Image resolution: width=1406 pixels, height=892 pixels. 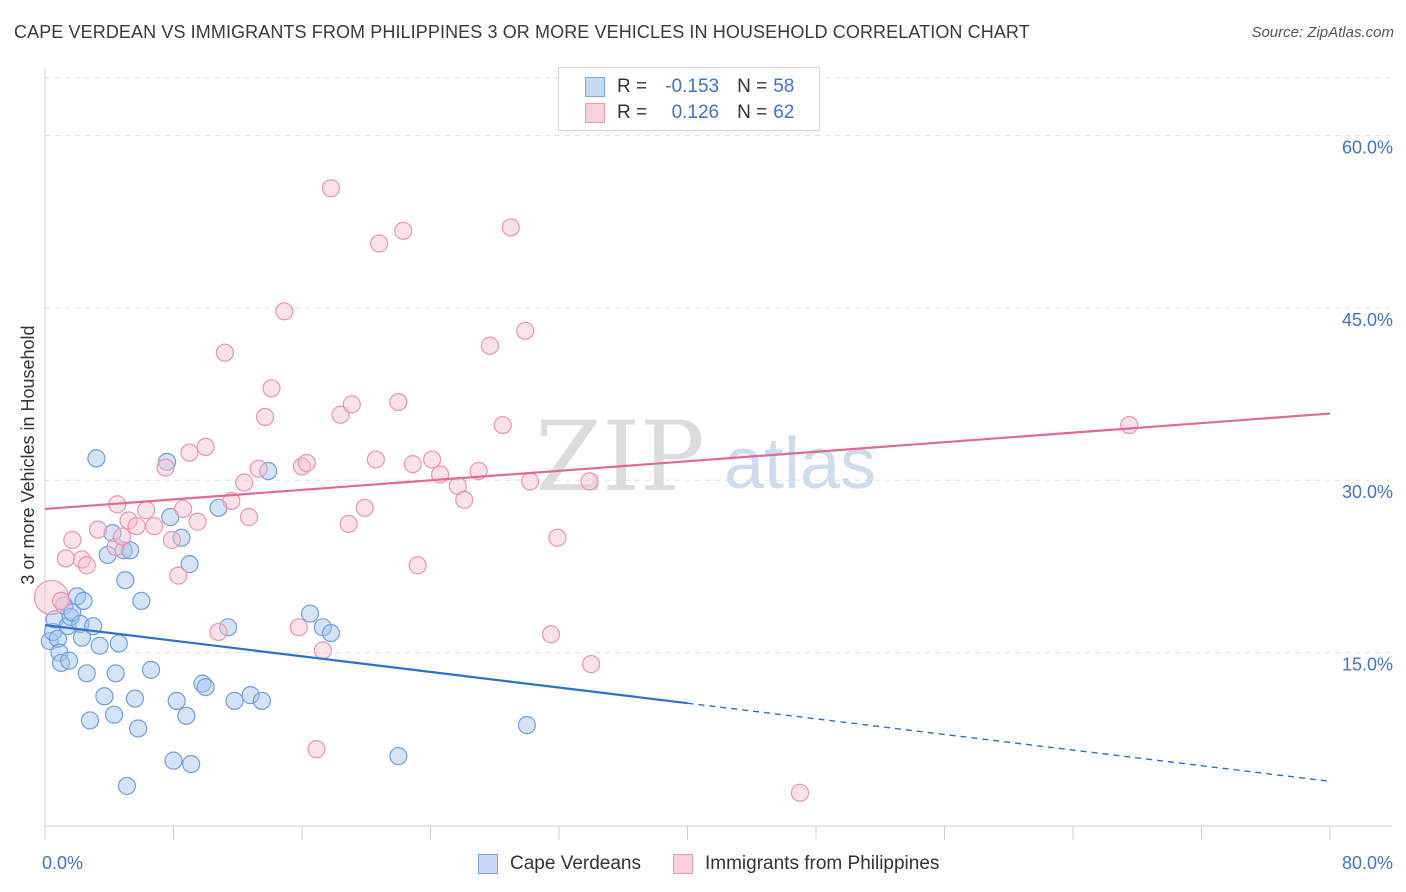 I want to click on legend-label-philippines: Immigrants from Philippines, so click(x=822, y=863).